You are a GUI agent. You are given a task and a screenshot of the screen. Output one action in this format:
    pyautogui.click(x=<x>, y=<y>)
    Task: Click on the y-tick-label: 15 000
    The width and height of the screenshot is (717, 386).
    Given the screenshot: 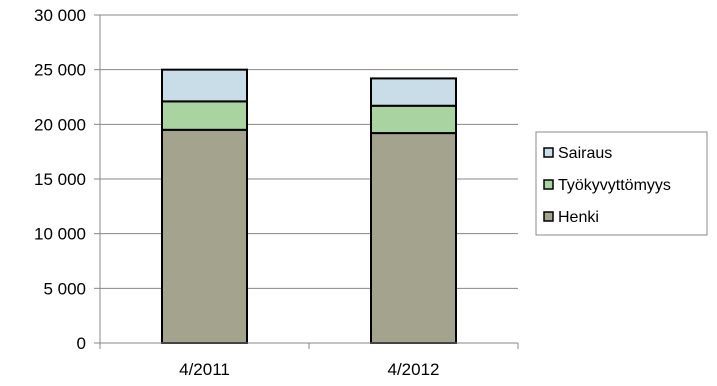 What is the action you would take?
    pyautogui.click(x=60, y=179)
    